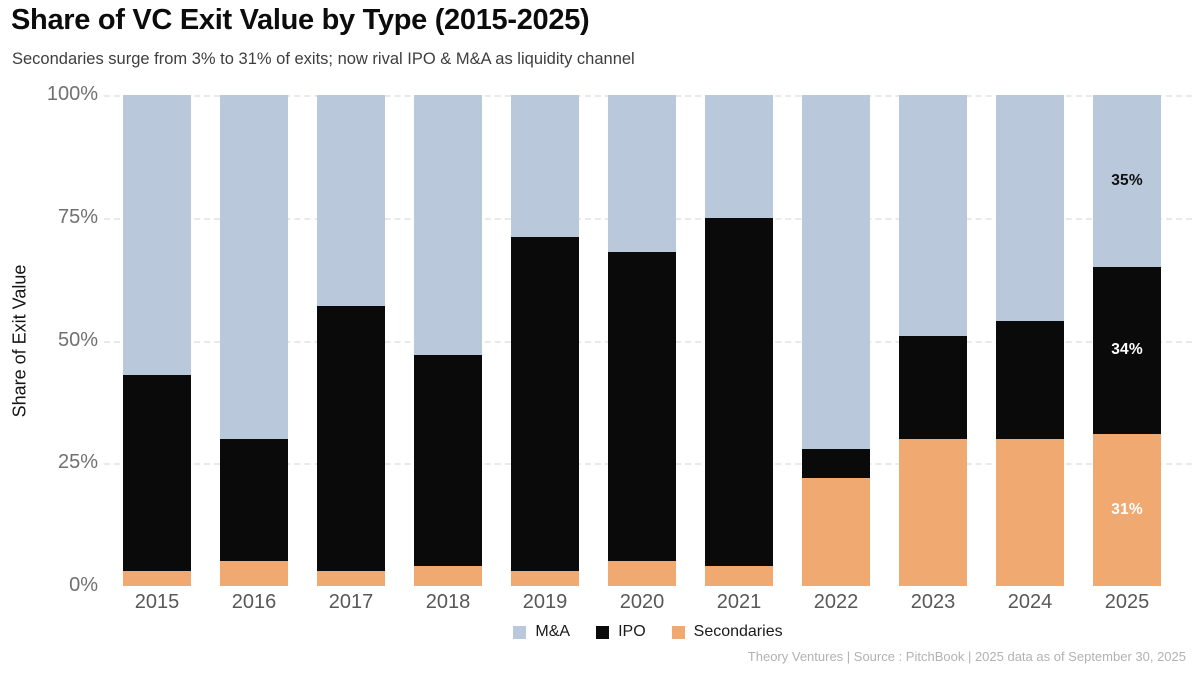 Image resolution: width=1200 pixels, height=675 pixels. What do you see at coordinates (739, 156) in the screenshot?
I see `bar-segment-2021-ma` at bounding box center [739, 156].